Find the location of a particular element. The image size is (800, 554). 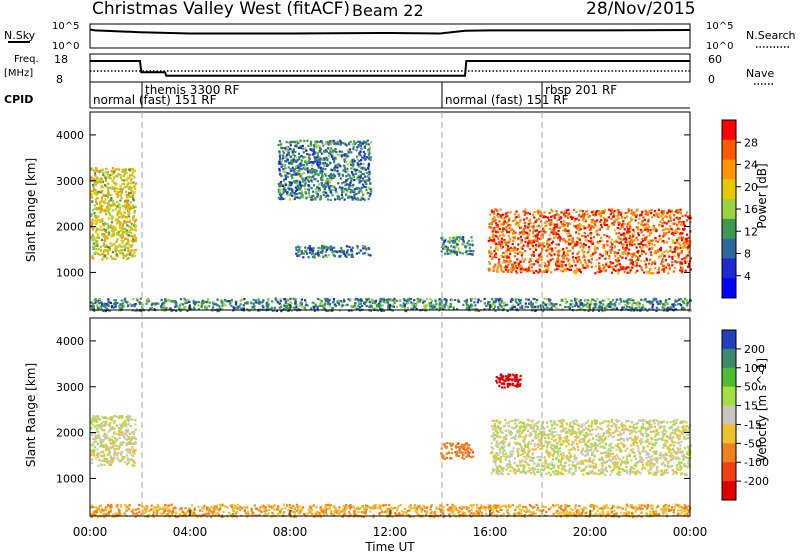

nsky-tick-bottom: 10^0 is located at coordinates (65, 46).